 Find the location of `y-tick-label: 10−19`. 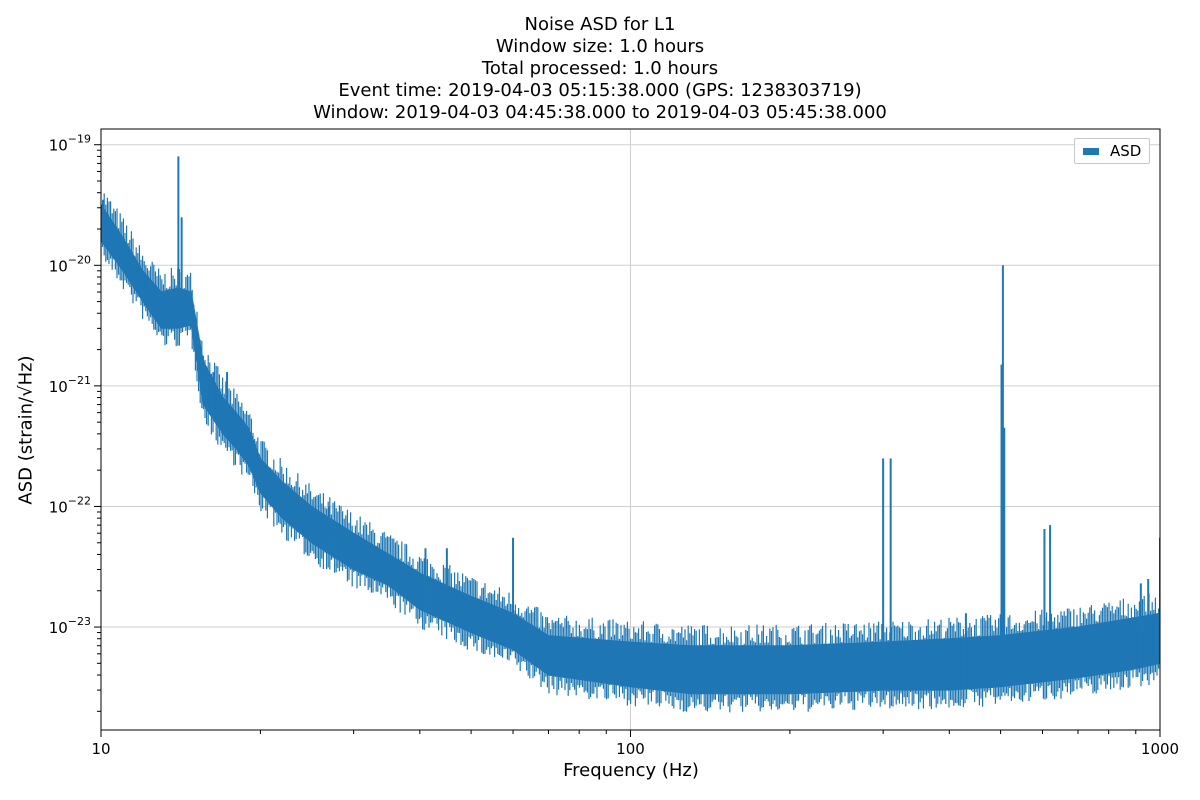

y-tick-label: 10−19 is located at coordinates (70, 144).